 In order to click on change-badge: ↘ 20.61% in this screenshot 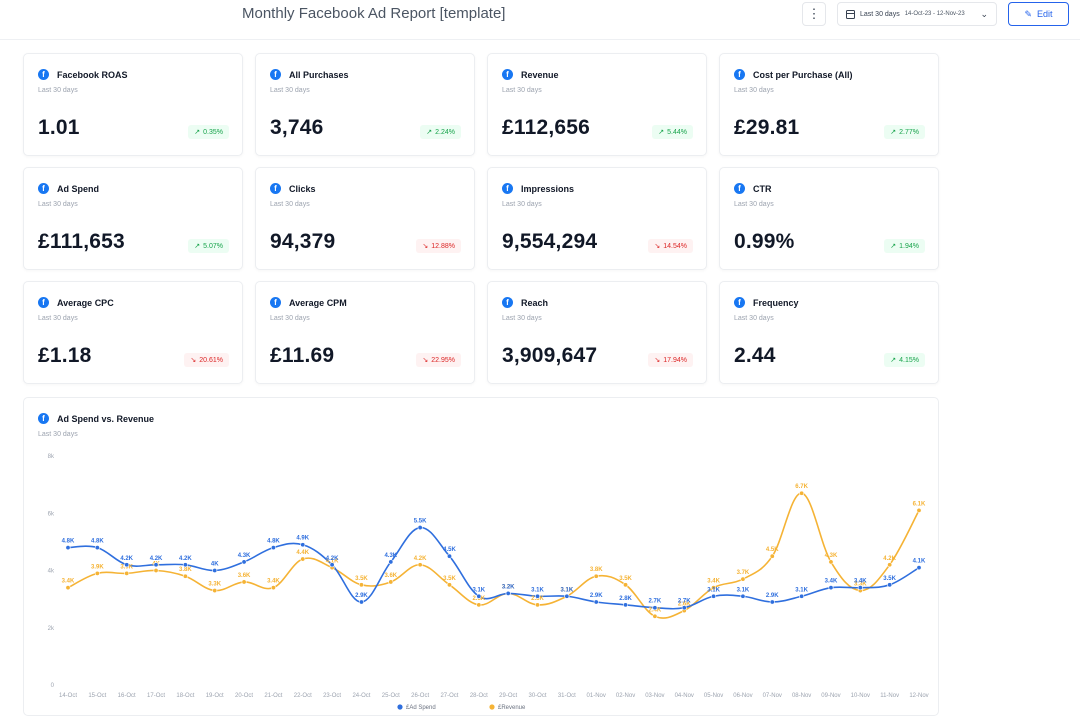, I will do `click(206, 360)`.